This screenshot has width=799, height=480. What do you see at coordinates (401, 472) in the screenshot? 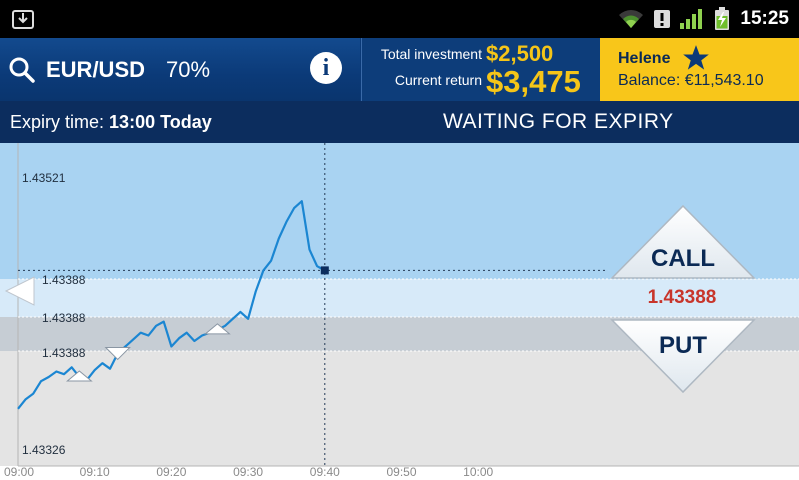
I see `x-tick-label: 09:50` at bounding box center [401, 472].